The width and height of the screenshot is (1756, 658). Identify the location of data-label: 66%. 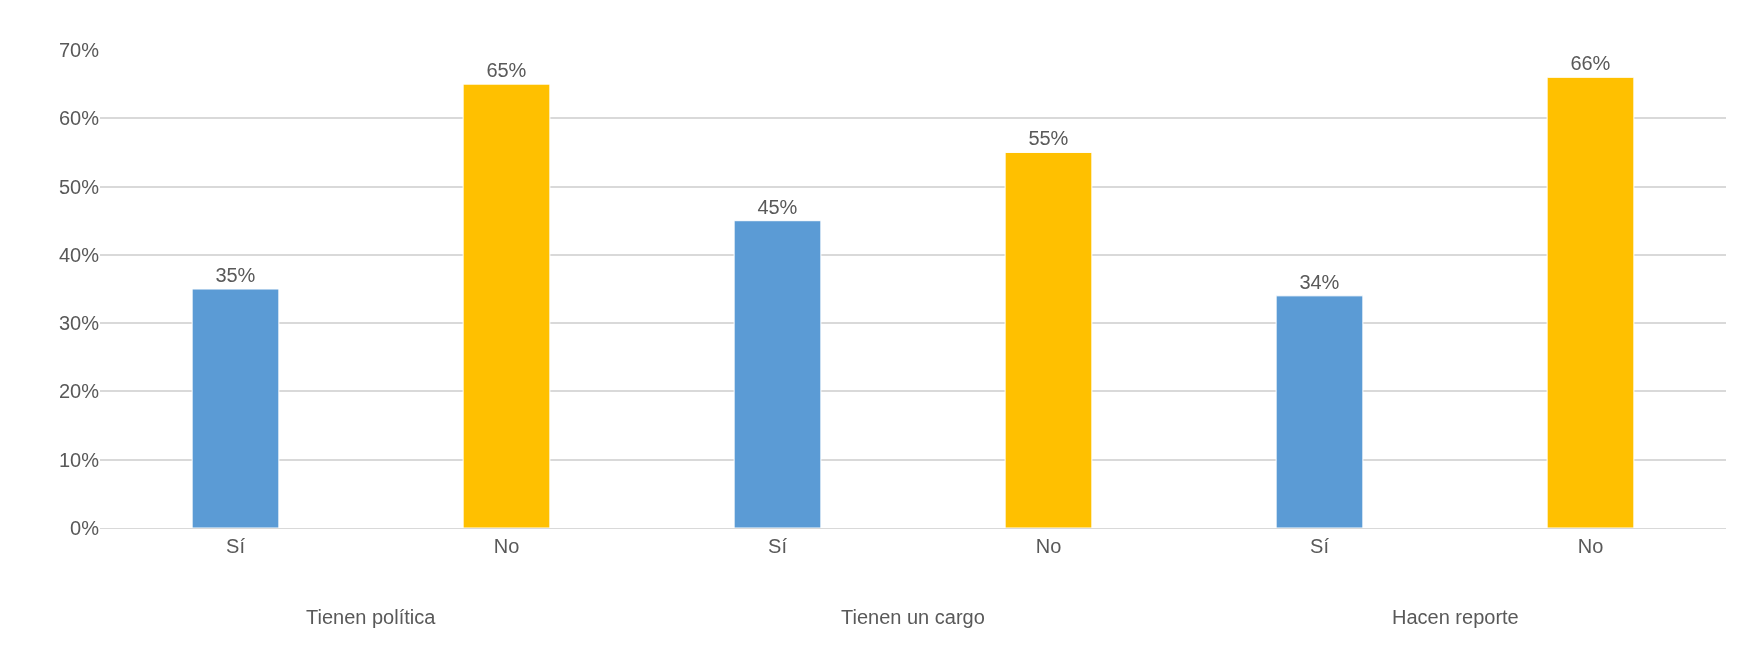
(1590, 63).